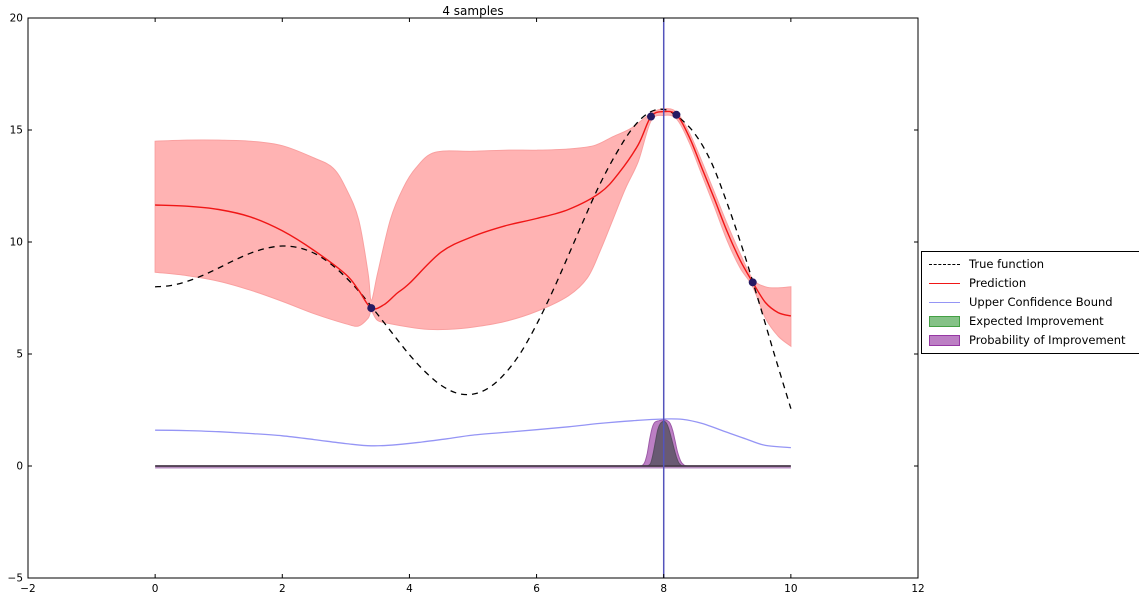 The height and width of the screenshot is (601, 1139). What do you see at coordinates (16, 131) in the screenshot?
I see `y-tick-label: 15` at bounding box center [16, 131].